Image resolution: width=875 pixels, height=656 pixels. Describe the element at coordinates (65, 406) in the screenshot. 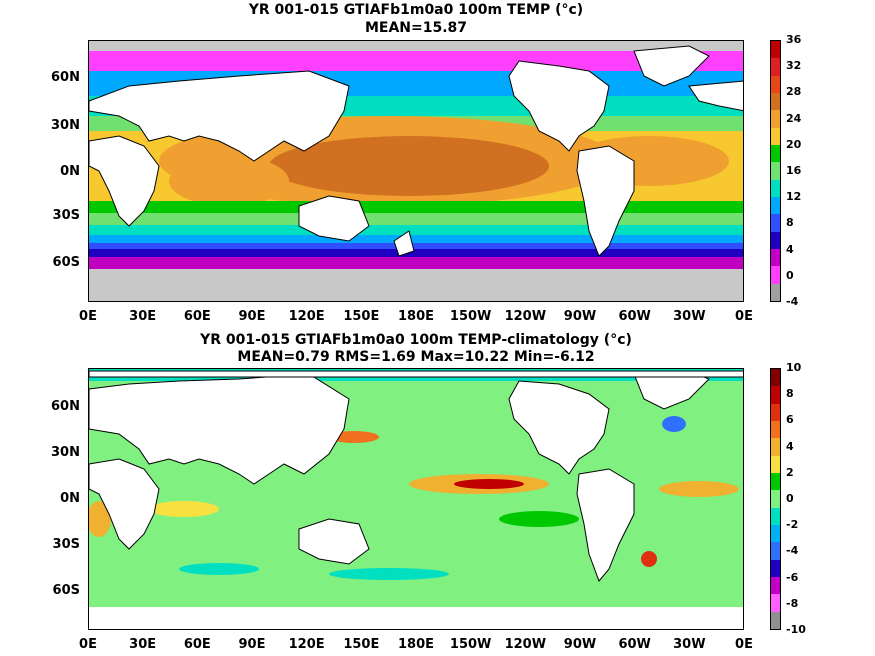

I see `panel2-lat-60n: 60N` at that location.